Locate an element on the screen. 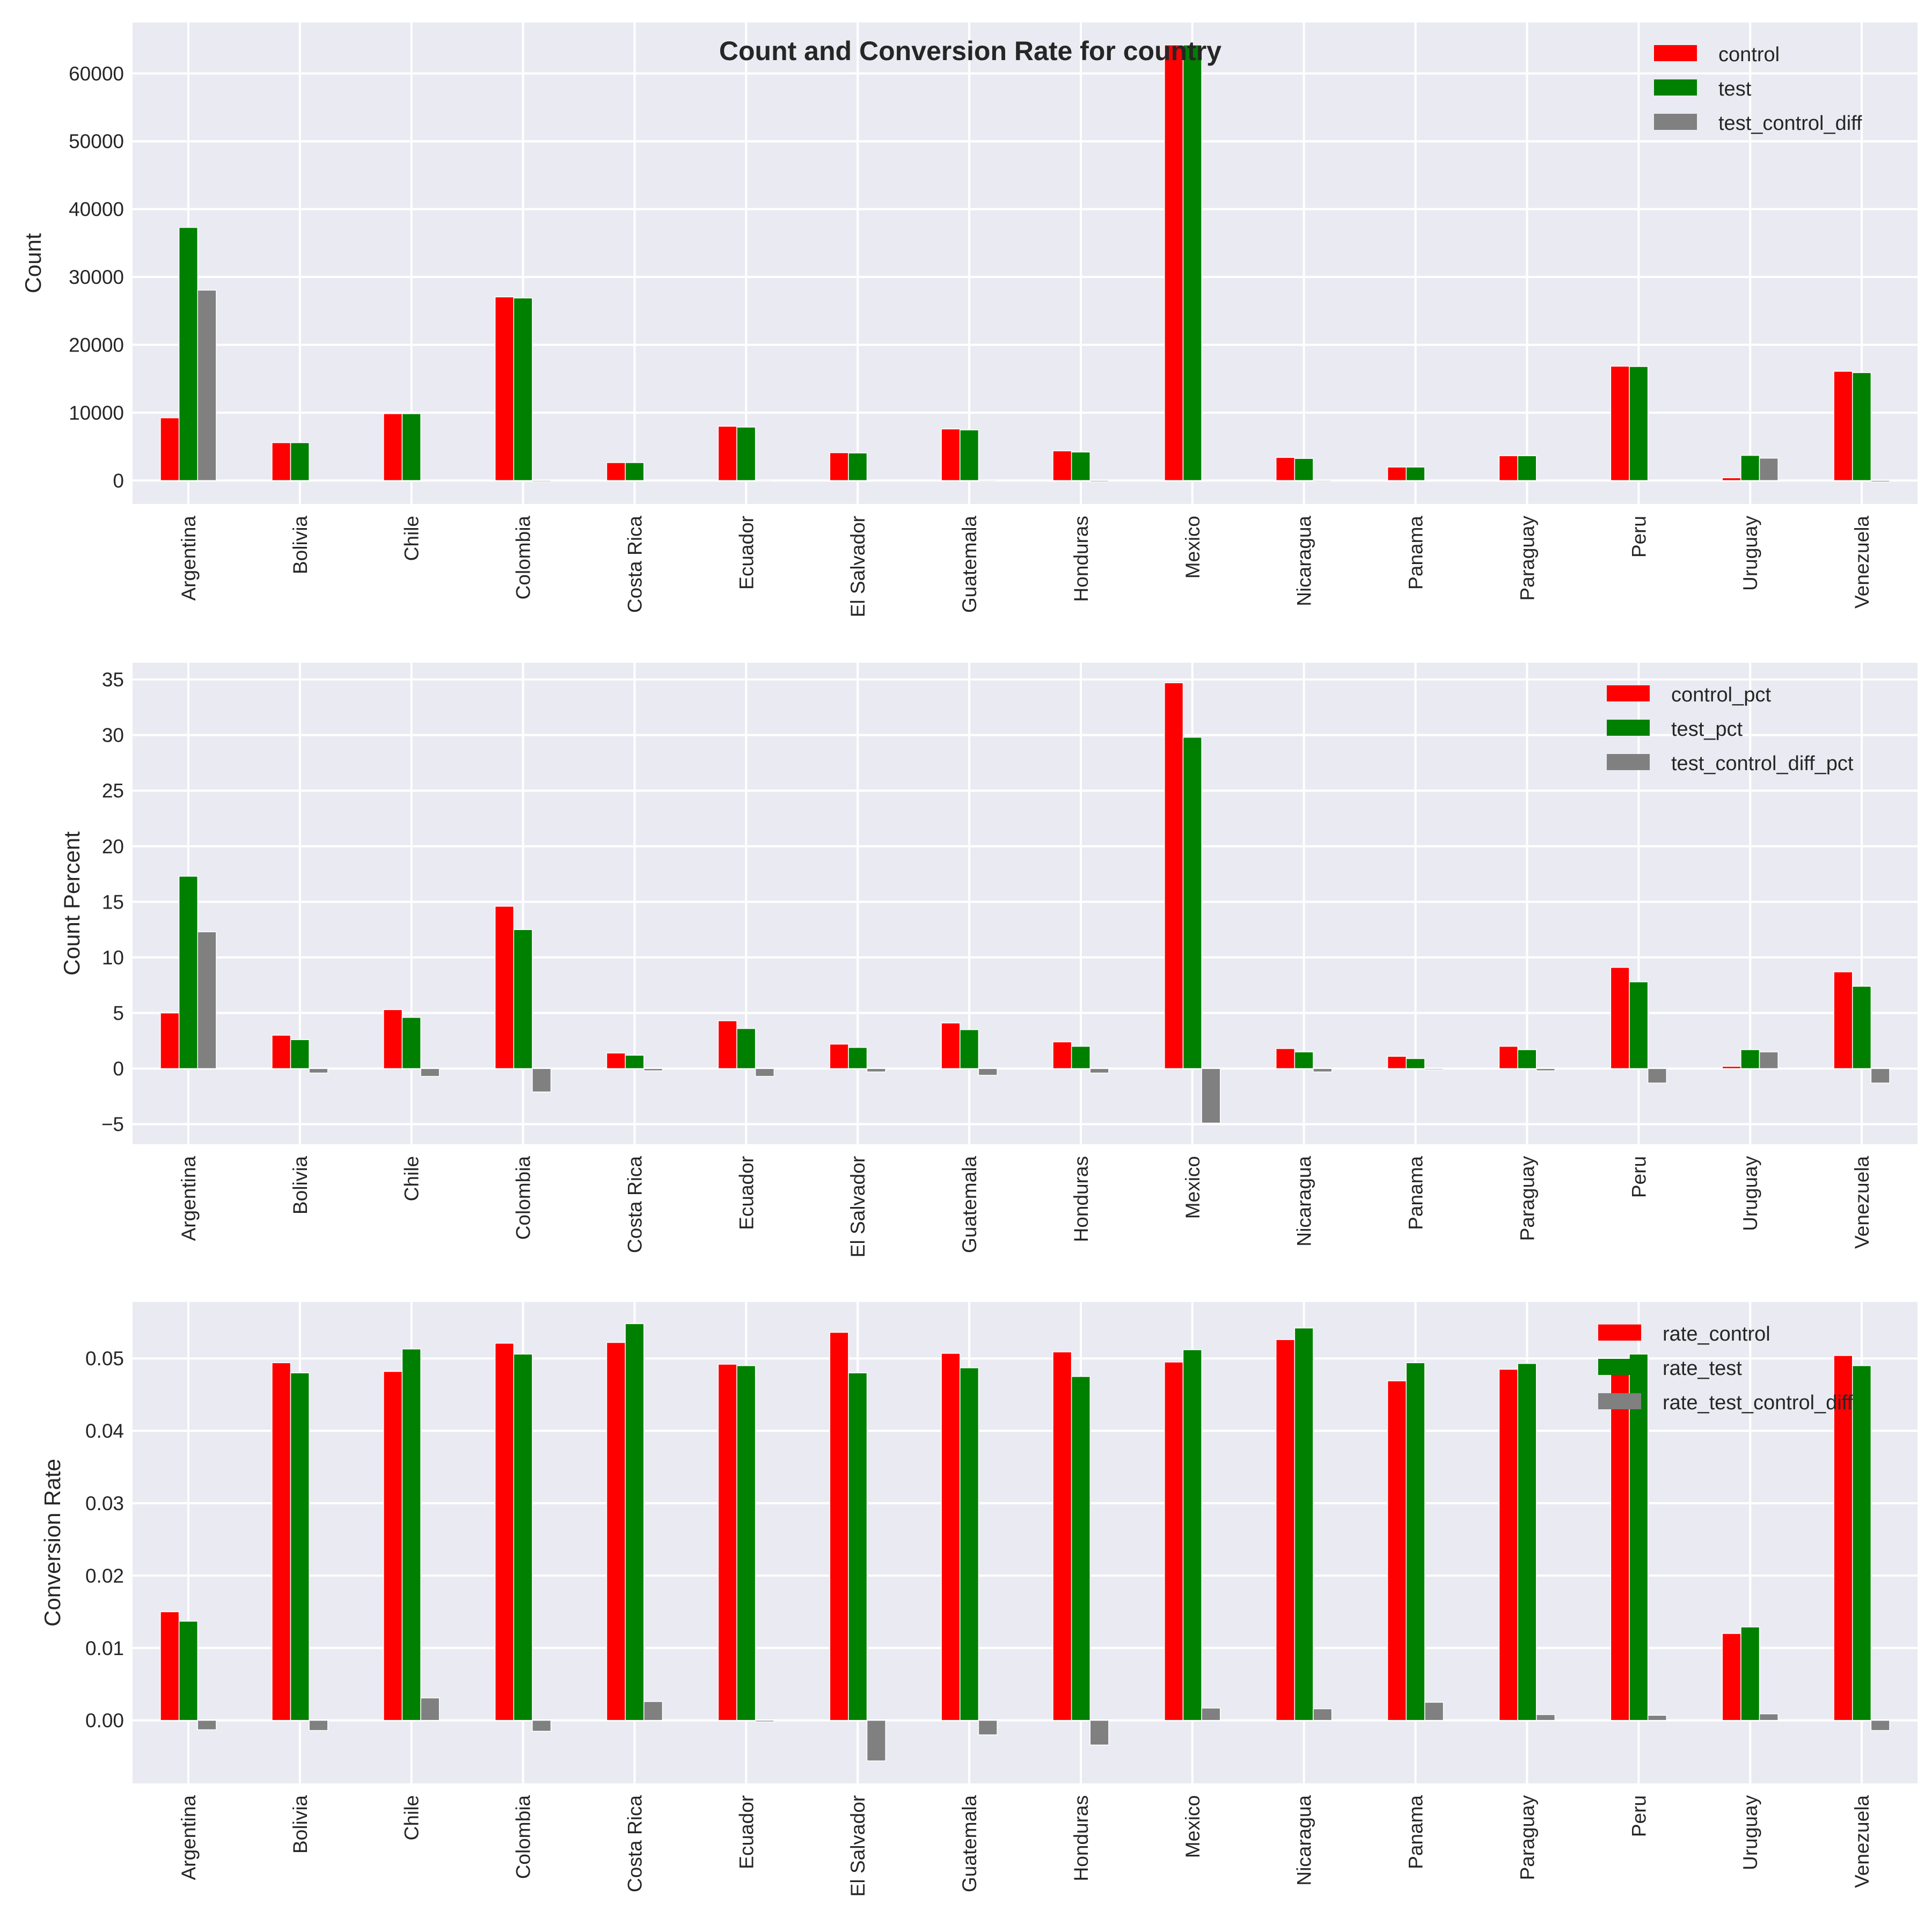 This screenshot has width=1932, height=1932. y-axis-label: Count is located at coordinates (33, 263).